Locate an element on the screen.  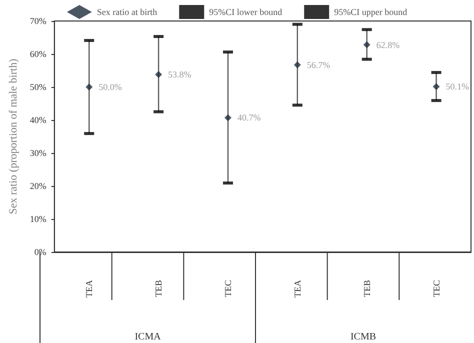
legend-label: Sex ratio at birth is located at coordinates (127, 12).